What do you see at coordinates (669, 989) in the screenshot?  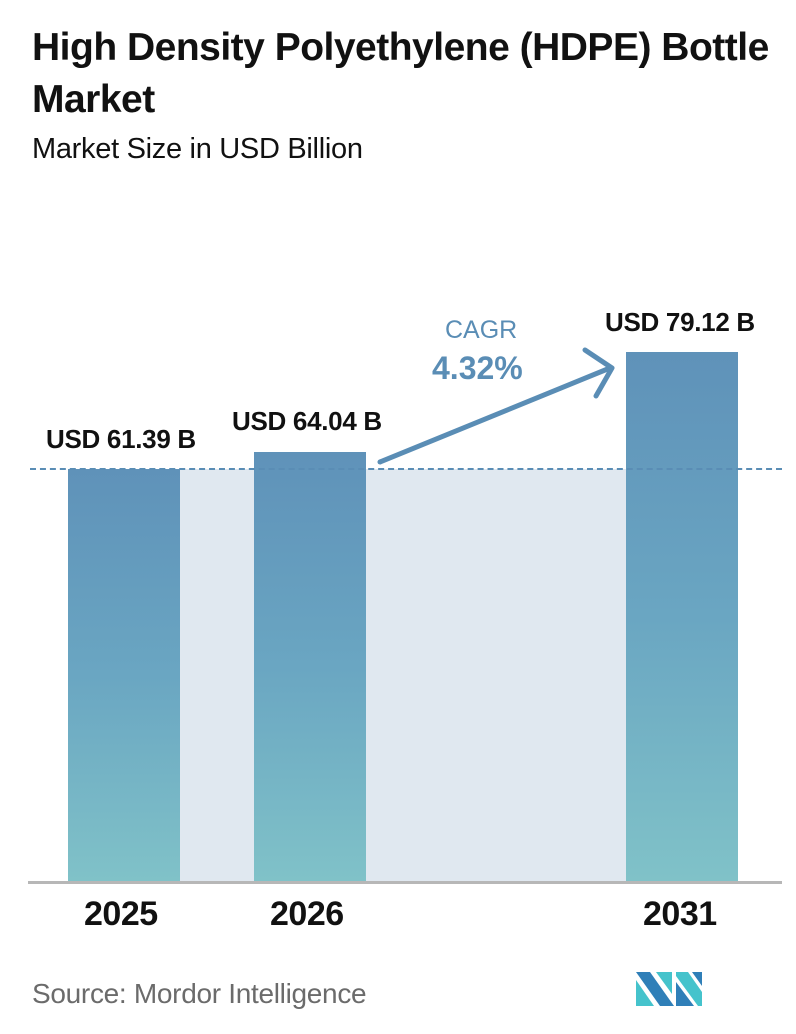 I see `mordor-intelligence-logo-icon` at bounding box center [669, 989].